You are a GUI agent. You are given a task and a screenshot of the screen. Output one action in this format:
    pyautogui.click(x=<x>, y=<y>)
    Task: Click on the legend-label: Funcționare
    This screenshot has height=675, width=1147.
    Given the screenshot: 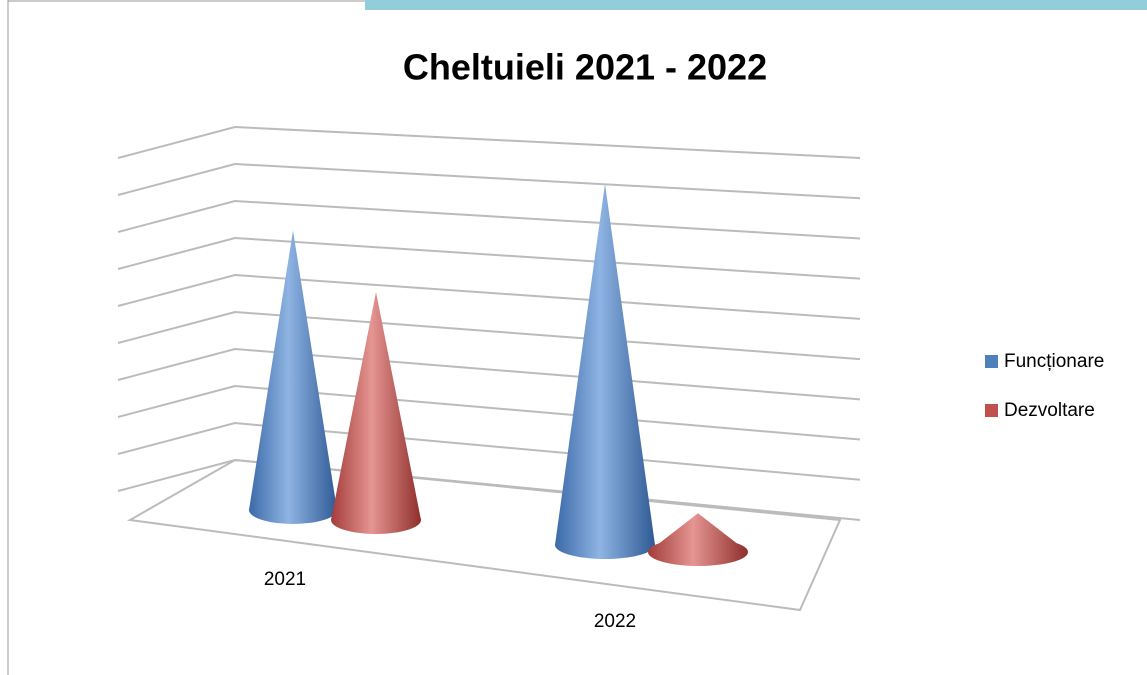 What is the action you would take?
    pyautogui.click(x=1054, y=361)
    